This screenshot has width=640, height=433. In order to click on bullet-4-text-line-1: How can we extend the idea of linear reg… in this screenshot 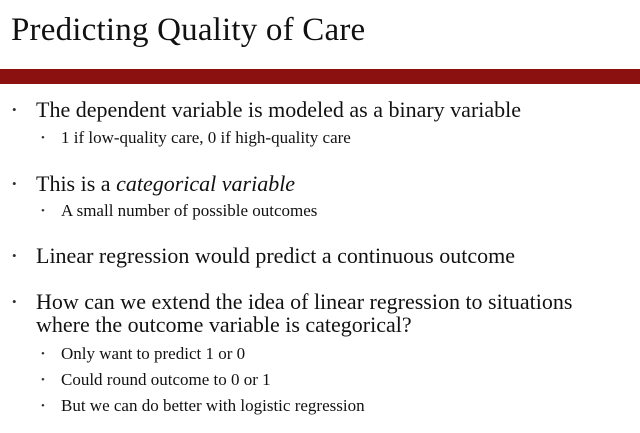, I will do `click(304, 301)`.